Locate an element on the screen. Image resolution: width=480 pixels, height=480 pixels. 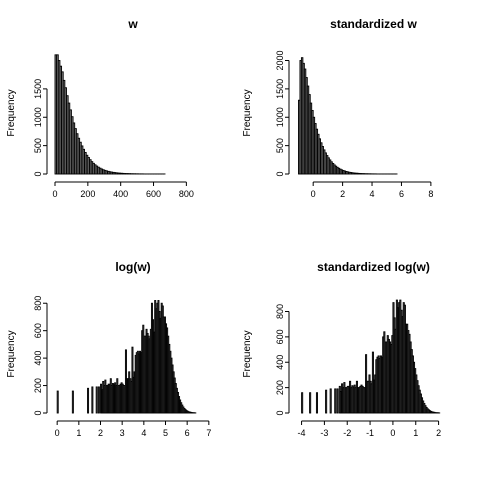
x-tick-label: 8 is located at coordinates (430, 194).